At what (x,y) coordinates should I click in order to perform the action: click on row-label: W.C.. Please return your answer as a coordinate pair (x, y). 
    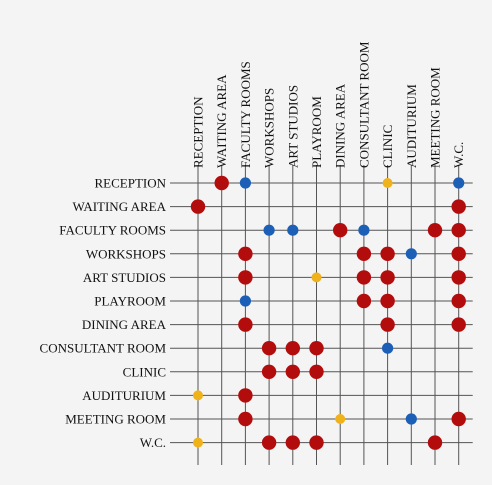
    Looking at the image, I should click on (153, 442).